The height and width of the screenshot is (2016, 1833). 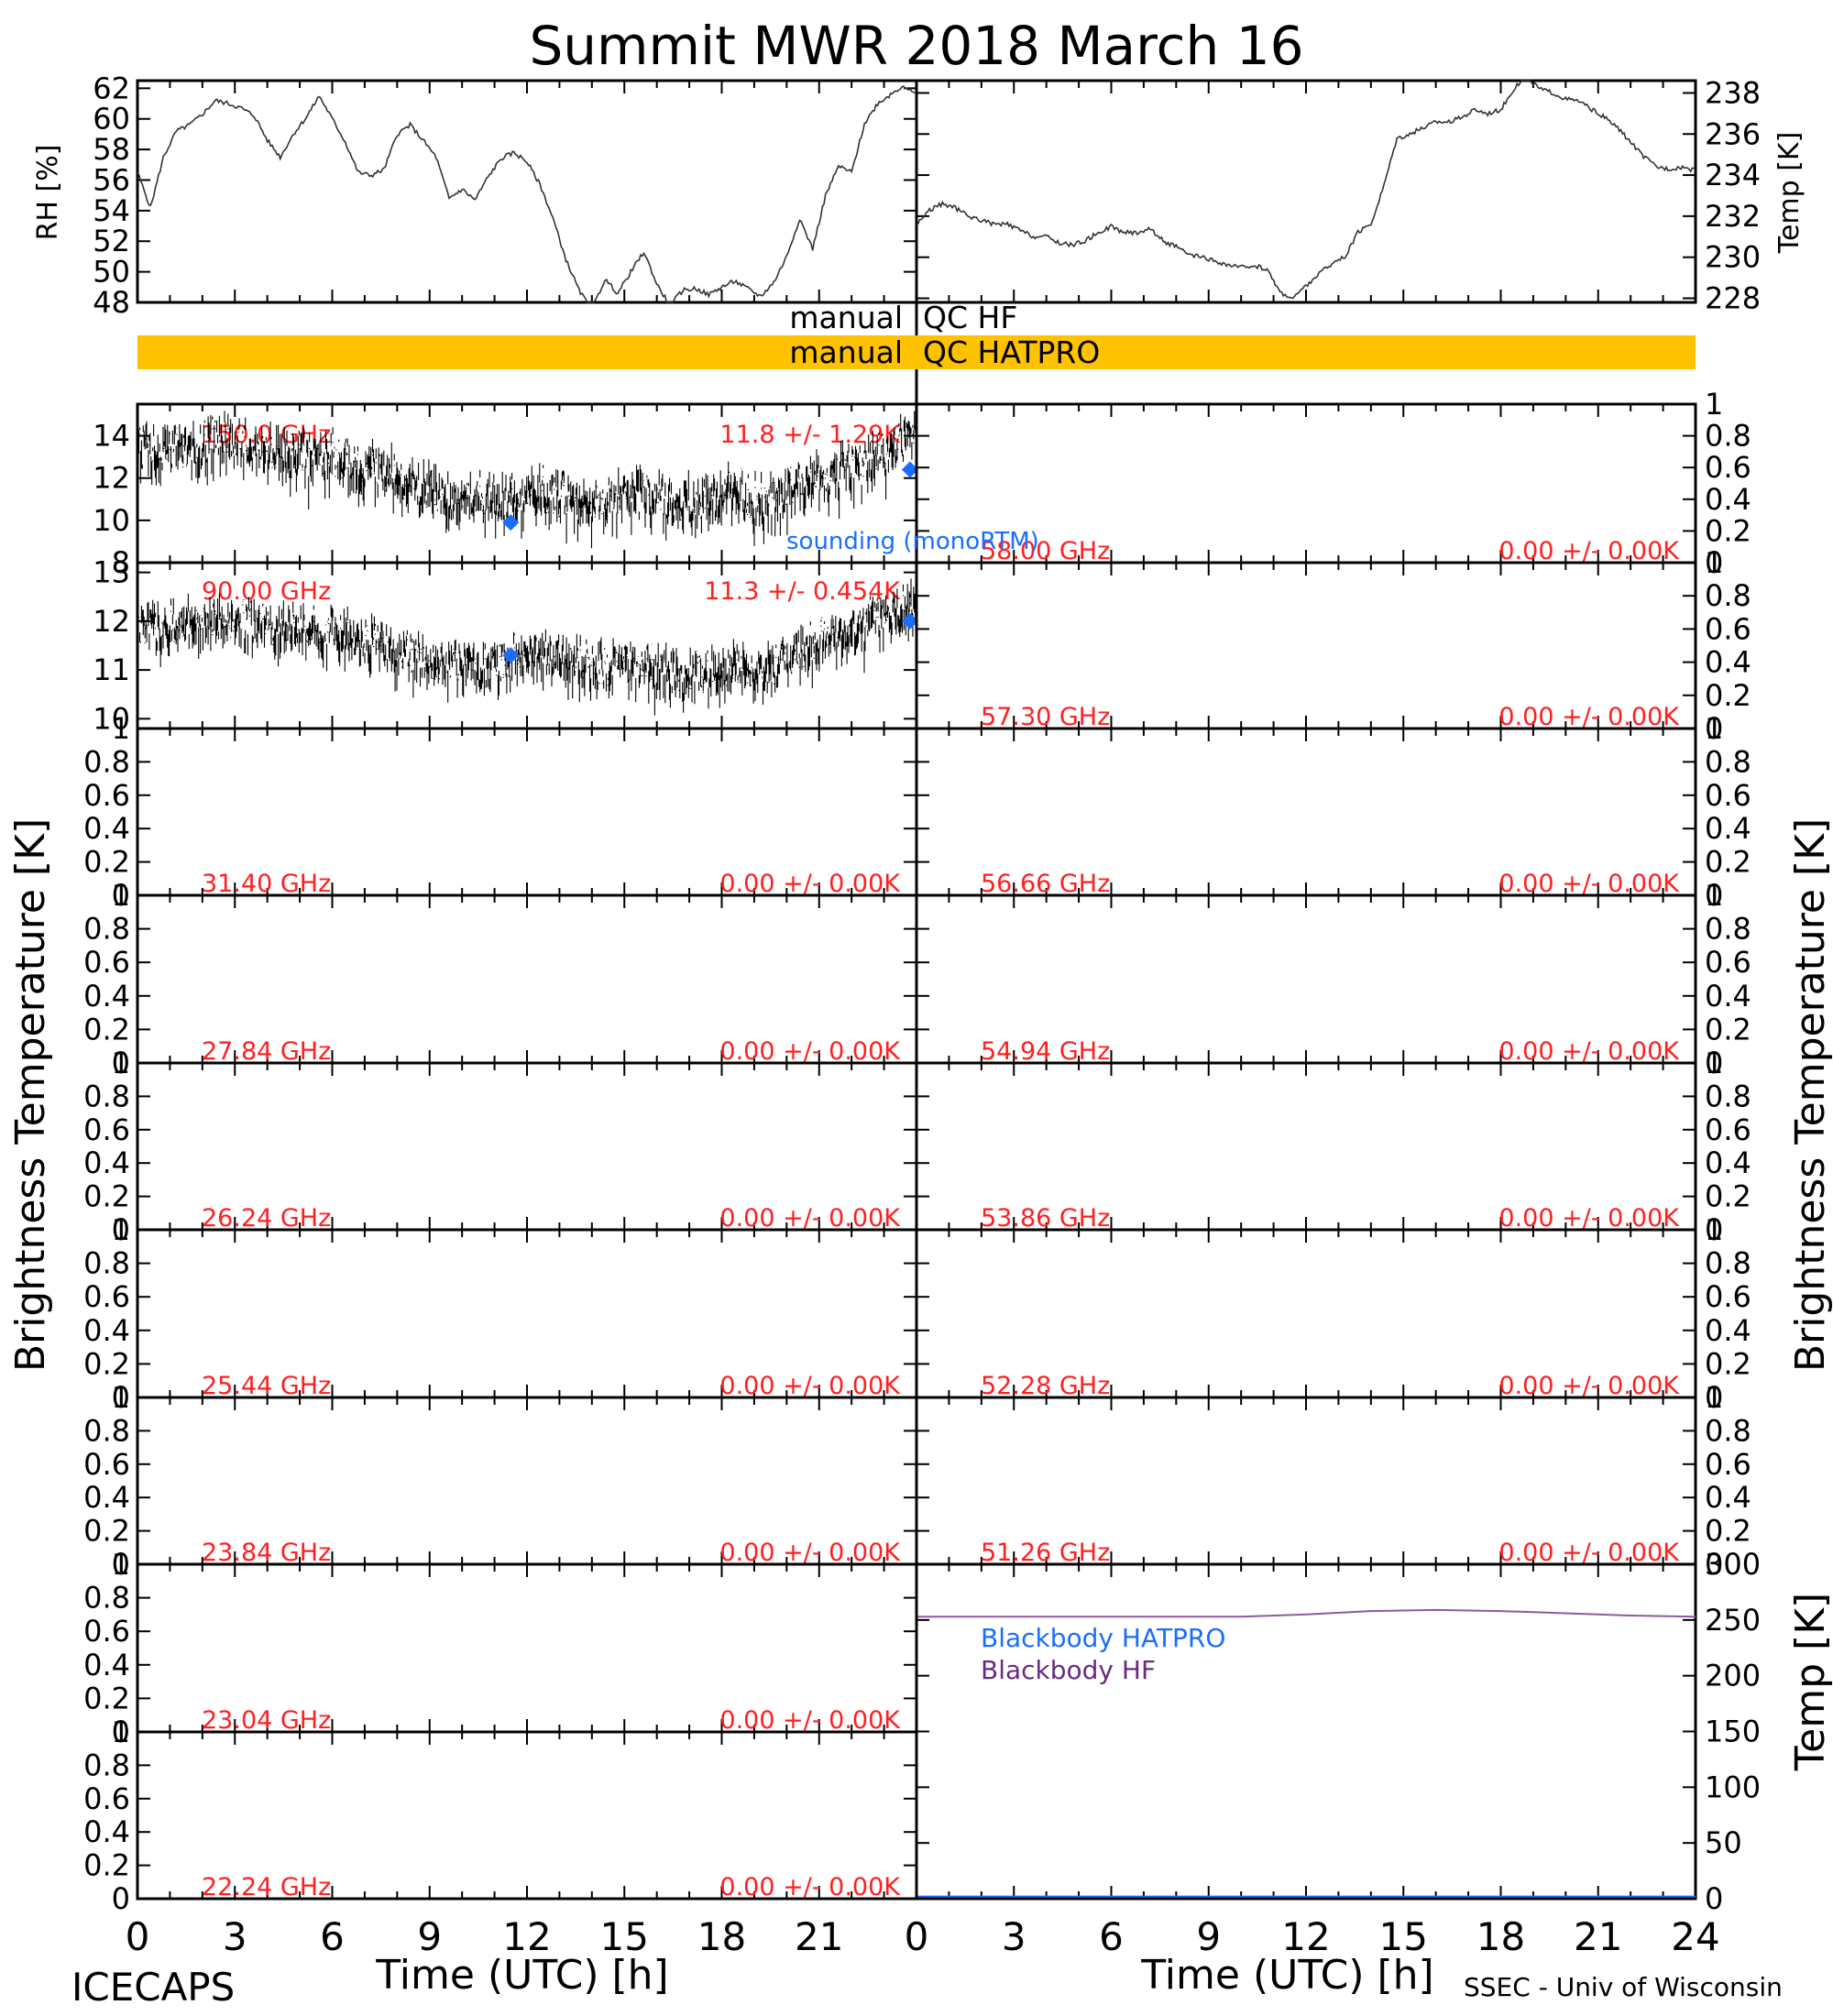 What do you see at coordinates (138, 1936) in the screenshot?
I see `x-tick-label: 0` at bounding box center [138, 1936].